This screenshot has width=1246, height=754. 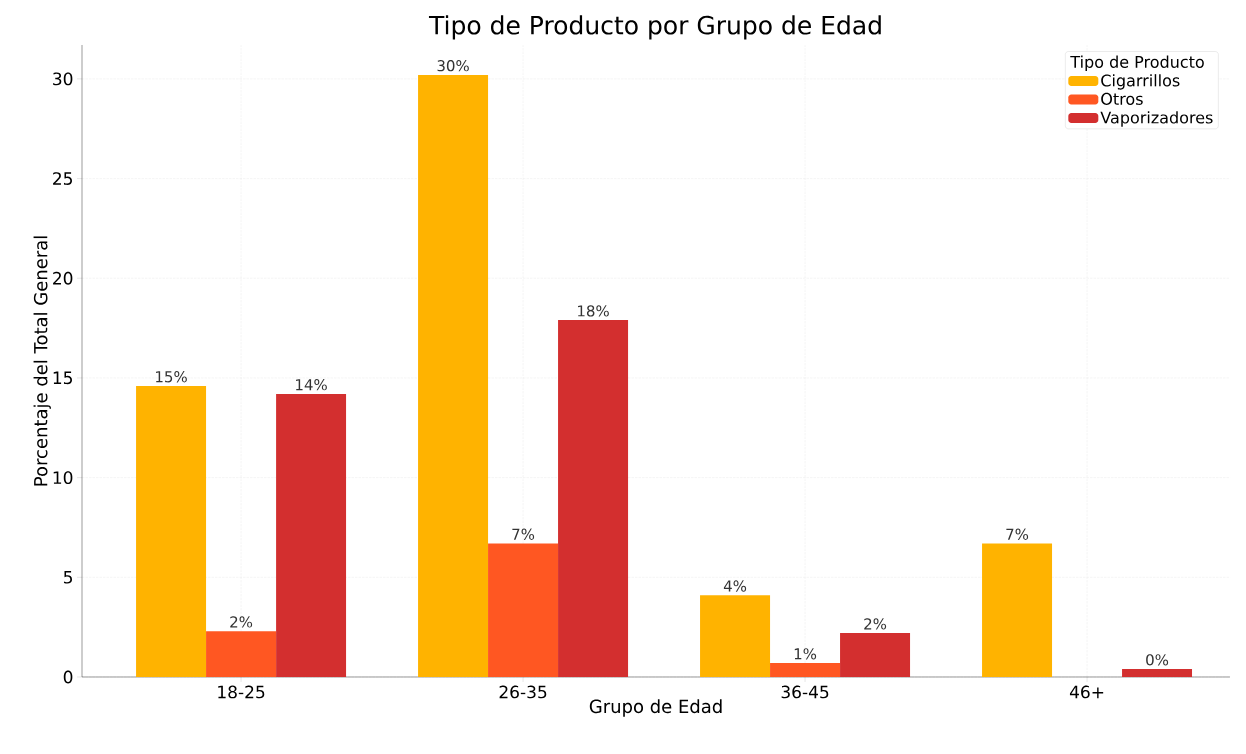 What do you see at coordinates (42, 361) in the screenshot?
I see `y-axis-title: Porcentaje del Total General` at bounding box center [42, 361].